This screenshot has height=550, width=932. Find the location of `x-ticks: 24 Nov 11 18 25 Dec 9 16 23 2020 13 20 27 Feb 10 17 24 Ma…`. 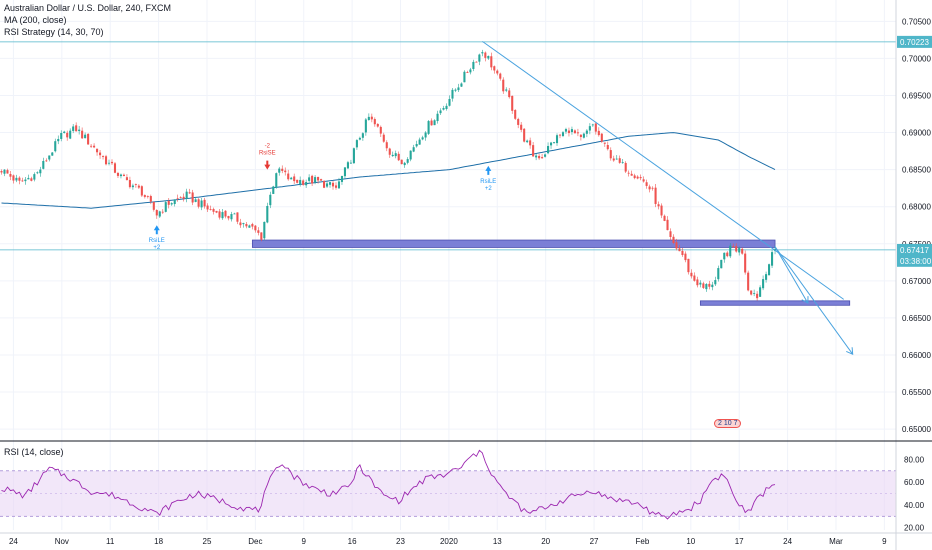

x-ticks: 24 Nov 11 18 25 Dec 9 16 23 2020 13 20 27 Feb 10 17 24 Ma… is located at coordinates (448, 541).